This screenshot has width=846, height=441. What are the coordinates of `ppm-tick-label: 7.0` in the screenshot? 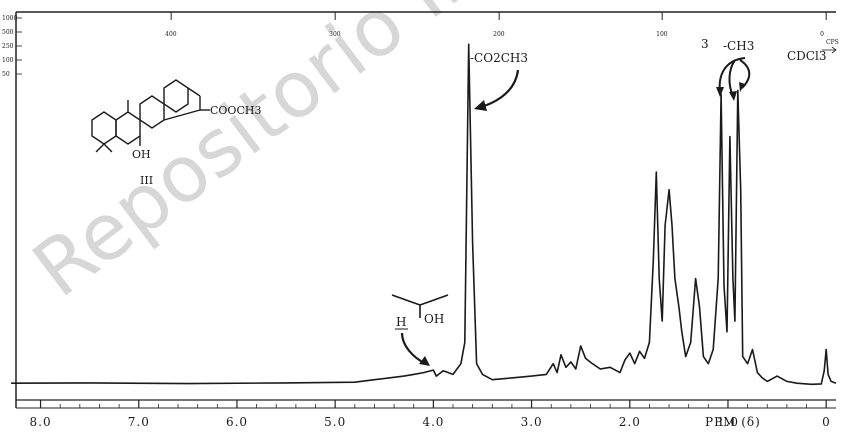 It's located at (139, 422).